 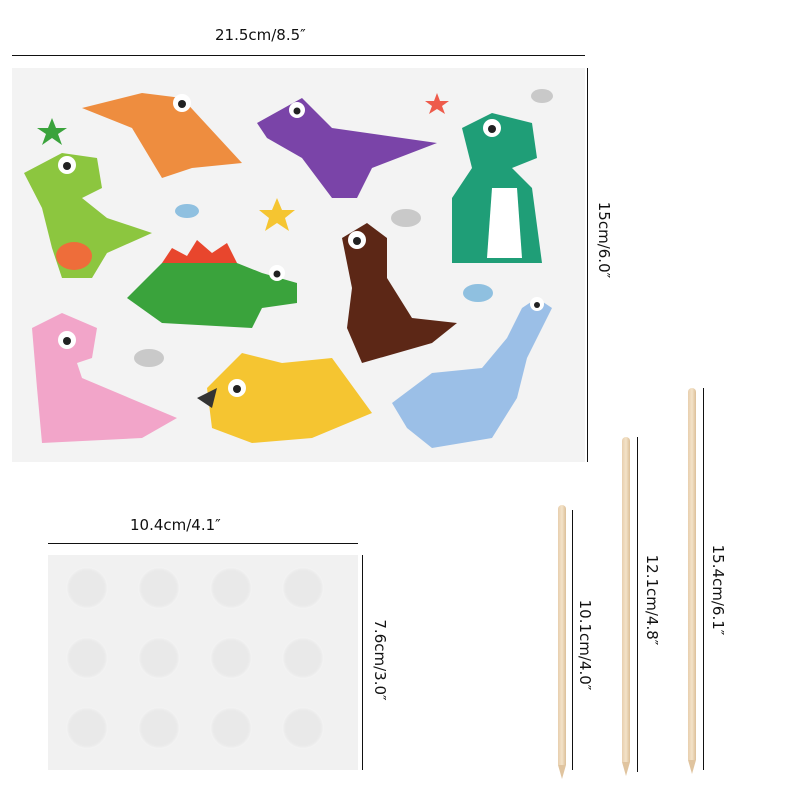 I want to click on adhesive-dot-sheet, so click(x=203, y=662).